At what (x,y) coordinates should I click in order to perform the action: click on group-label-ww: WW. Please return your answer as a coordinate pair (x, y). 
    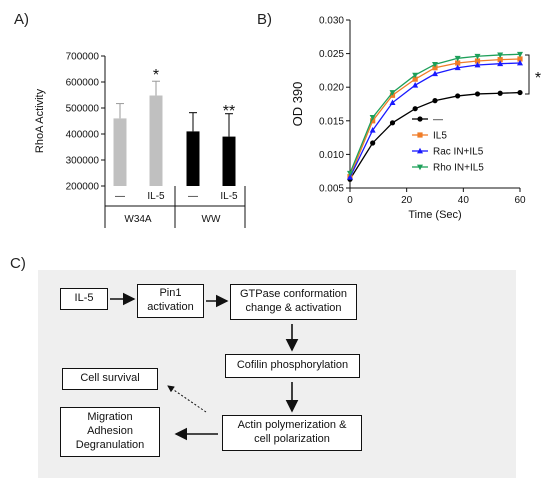
    Looking at the image, I should click on (211, 219).